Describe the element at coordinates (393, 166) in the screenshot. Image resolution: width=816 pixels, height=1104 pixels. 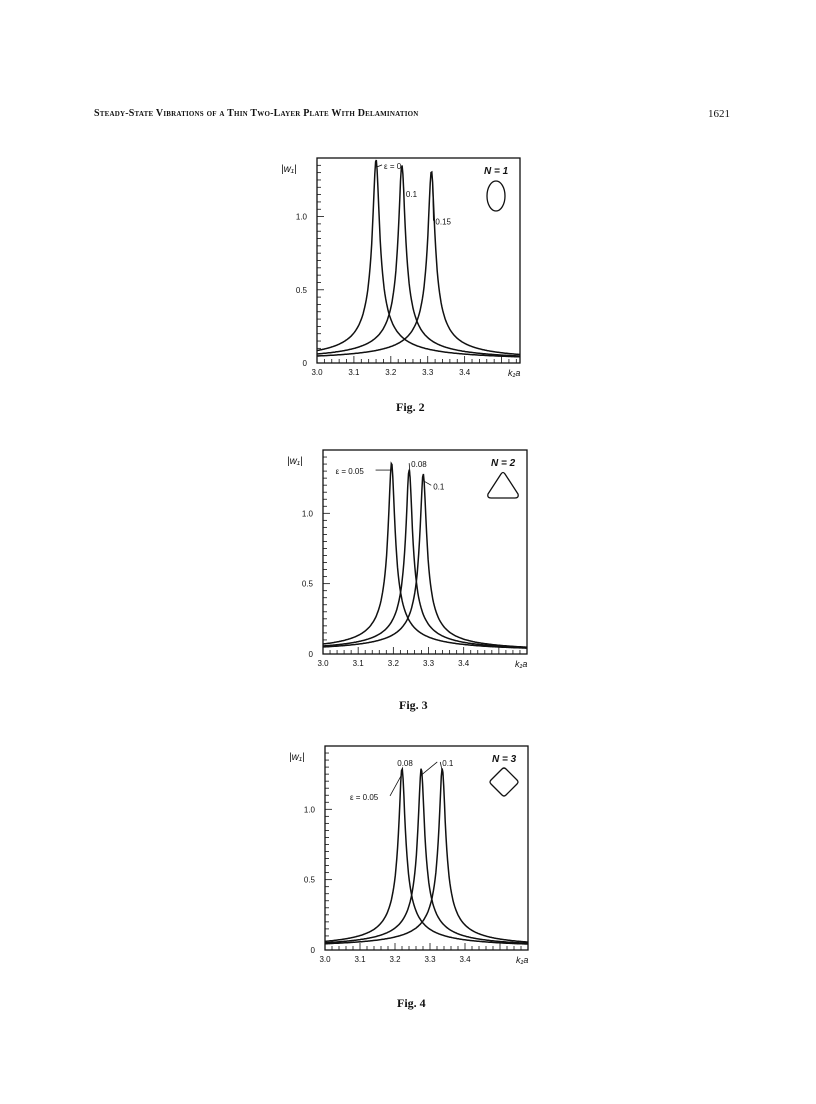
I see `curve-label: ε = 0` at that location.